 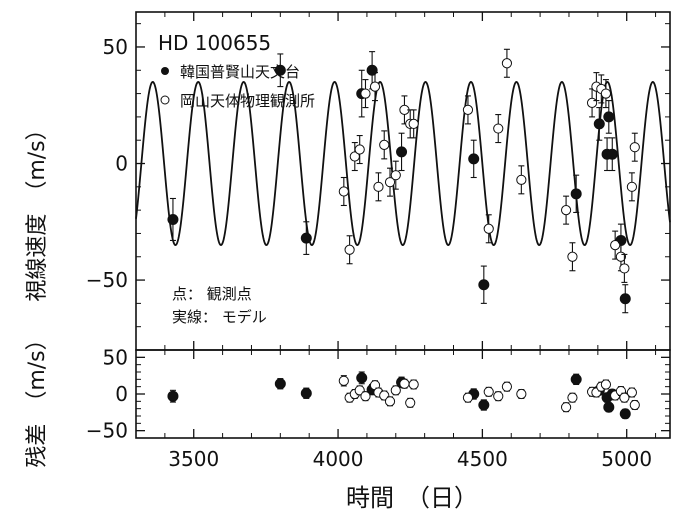 What do you see at coordinates (165, 100) in the screenshot?
I see `legend-open-marker` at bounding box center [165, 100].